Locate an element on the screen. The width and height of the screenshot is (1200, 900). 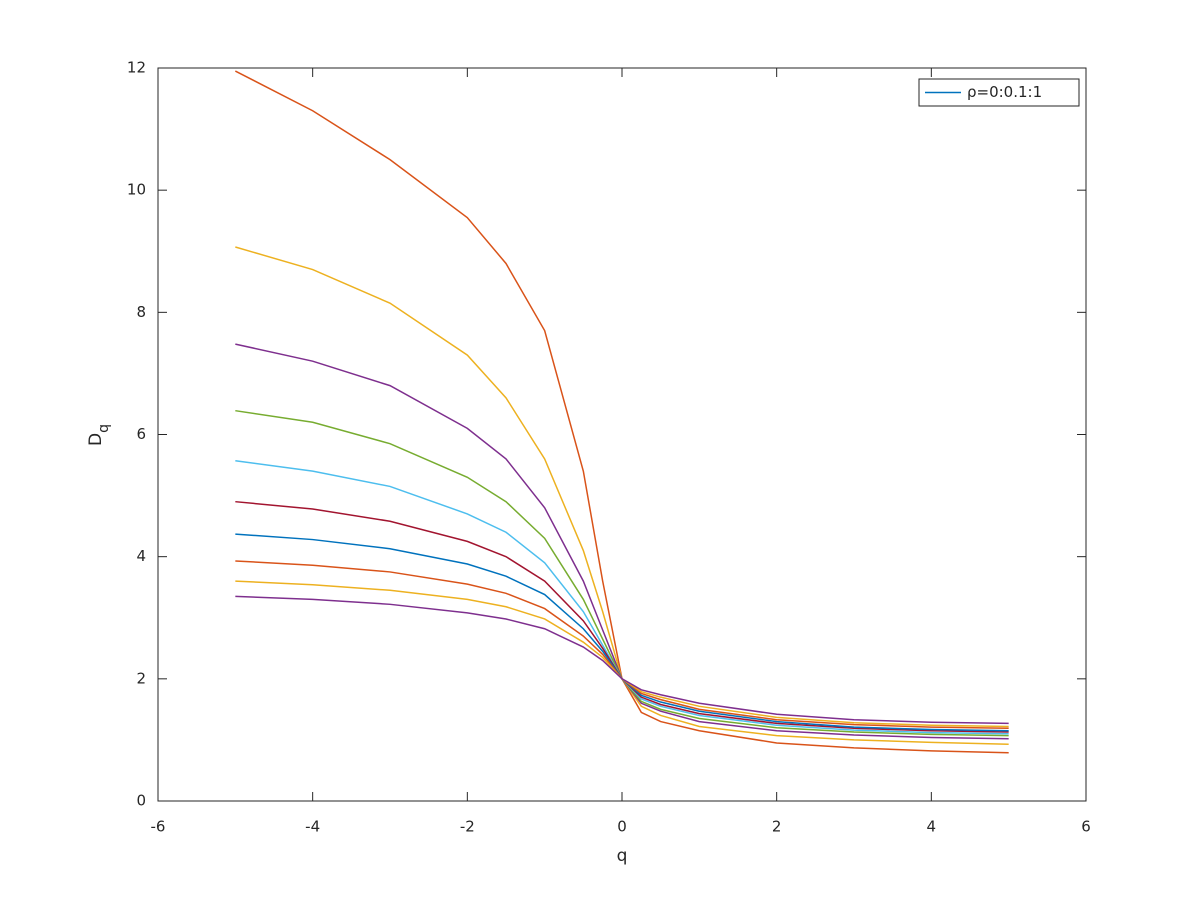
x-tick-label: -2 is located at coordinates (467, 827).